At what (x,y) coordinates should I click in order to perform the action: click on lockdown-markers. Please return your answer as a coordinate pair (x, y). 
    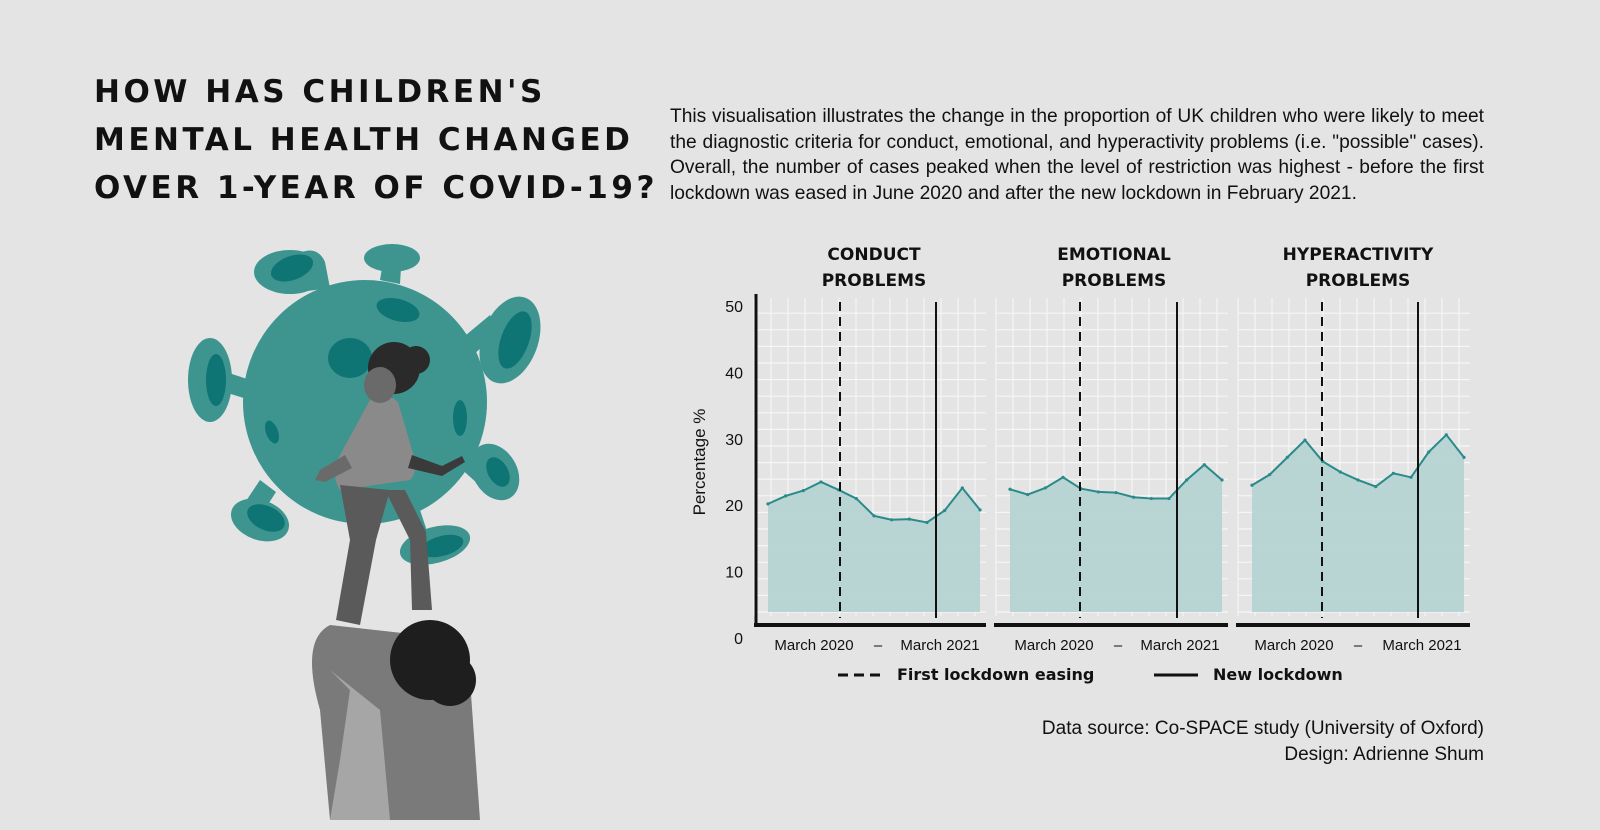
    Looking at the image, I should click on (1129, 460).